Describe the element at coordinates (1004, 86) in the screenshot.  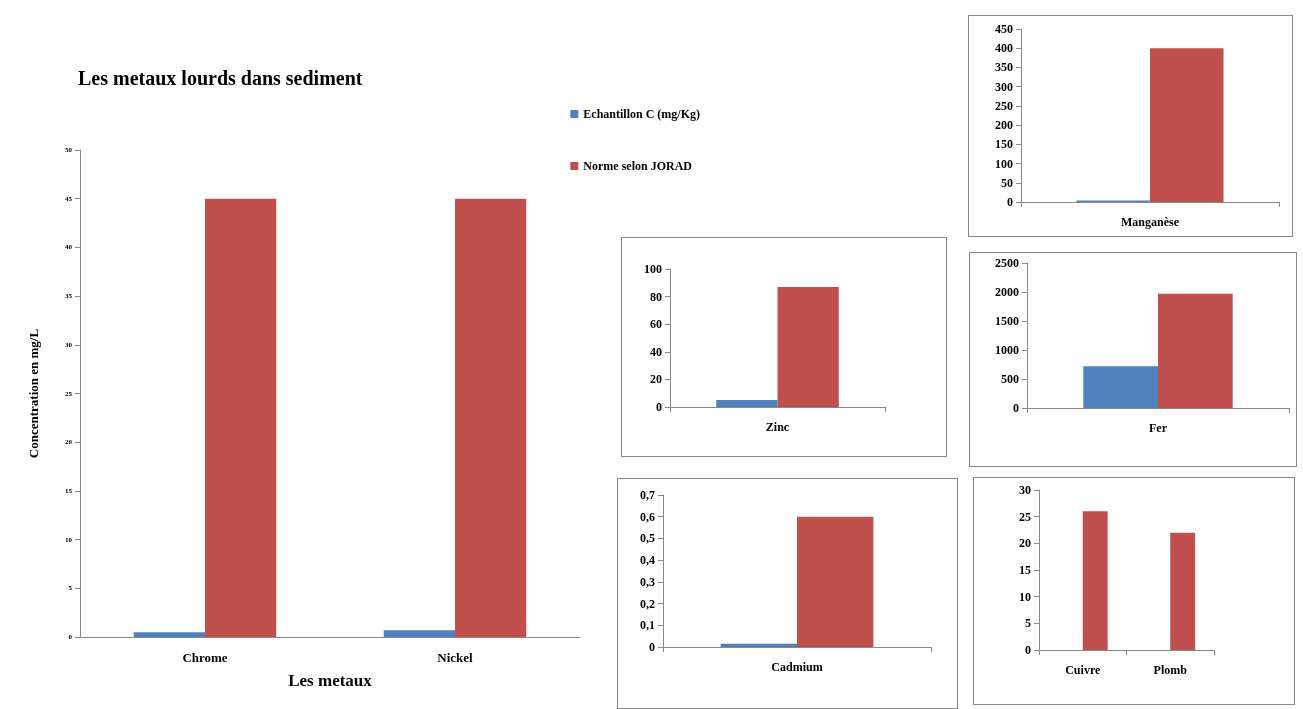
I see `y-tick-label: 300` at that location.